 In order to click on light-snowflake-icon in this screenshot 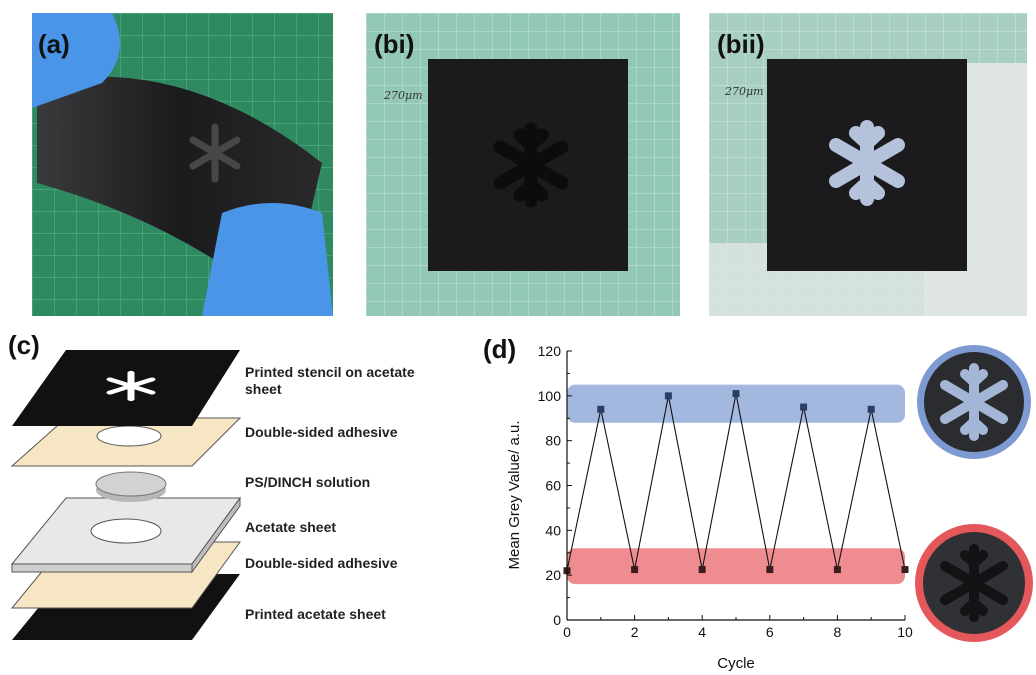, I will do `click(867, 163)`.